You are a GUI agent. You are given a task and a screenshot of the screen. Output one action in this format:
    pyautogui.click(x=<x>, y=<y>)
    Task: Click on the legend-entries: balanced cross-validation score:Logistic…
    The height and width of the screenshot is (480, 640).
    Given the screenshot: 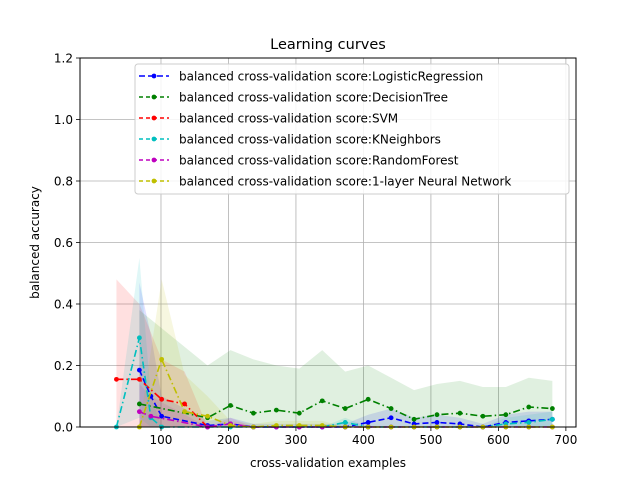 What is the action you would take?
    pyautogui.click(x=325, y=129)
    